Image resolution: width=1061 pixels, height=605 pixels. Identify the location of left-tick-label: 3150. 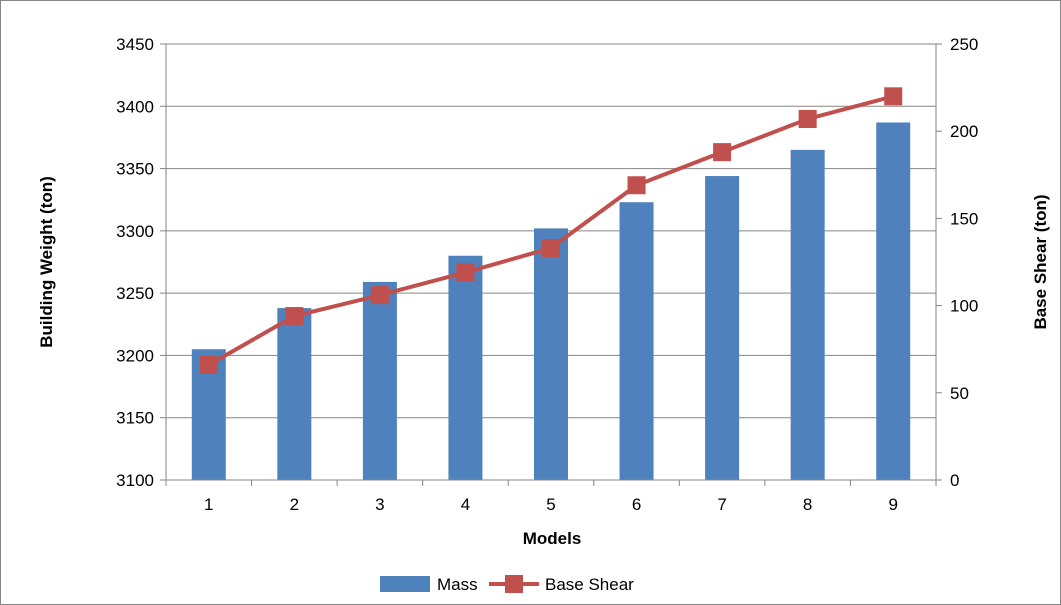
(135, 418).